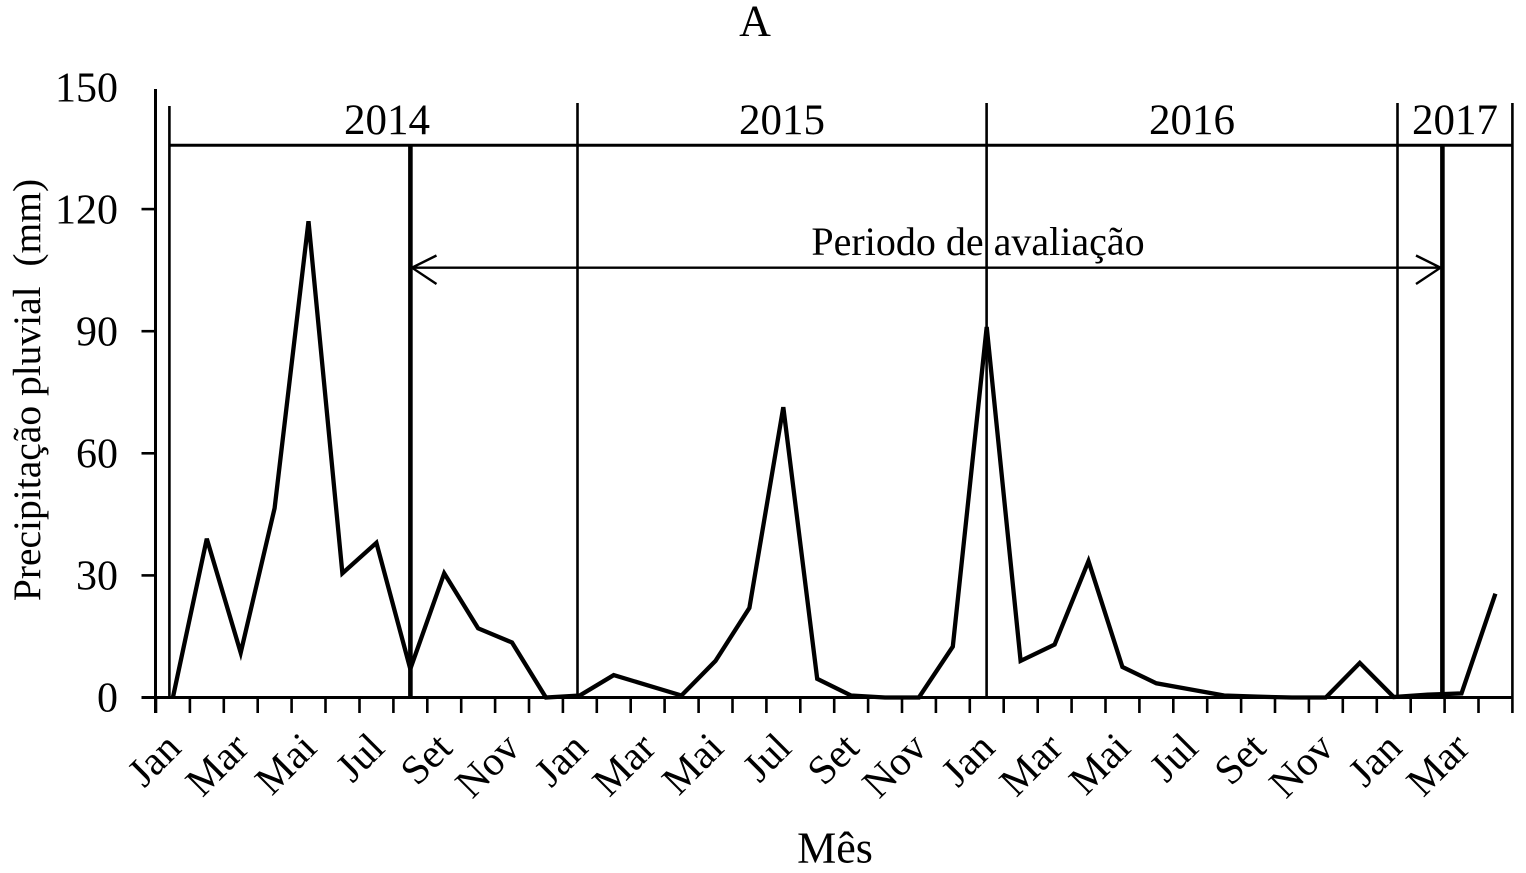 The width and height of the screenshot is (1526, 873). What do you see at coordinates (977, 241) in the screenshot?
I see `svg-text: Periodo de avaliação` at bounding box center [977, 241].